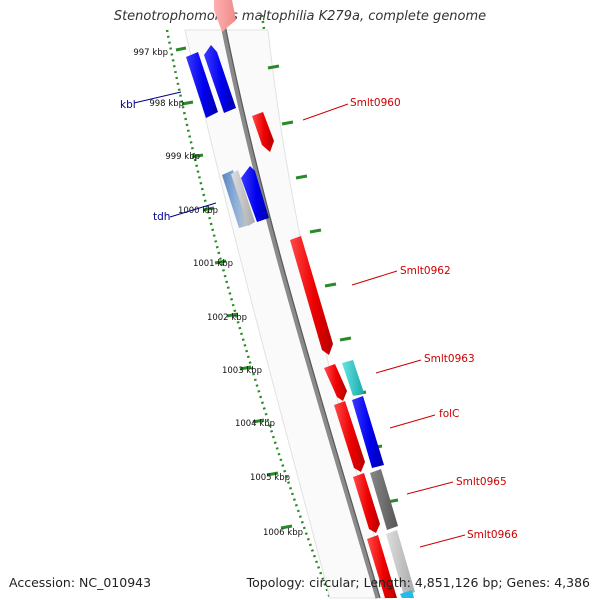 The width and height of the screenshot is (600, 600). Describe the element at coordinates (213, 264) in the screenshot. I see `ruler-label: 1001 kbp` at that location.